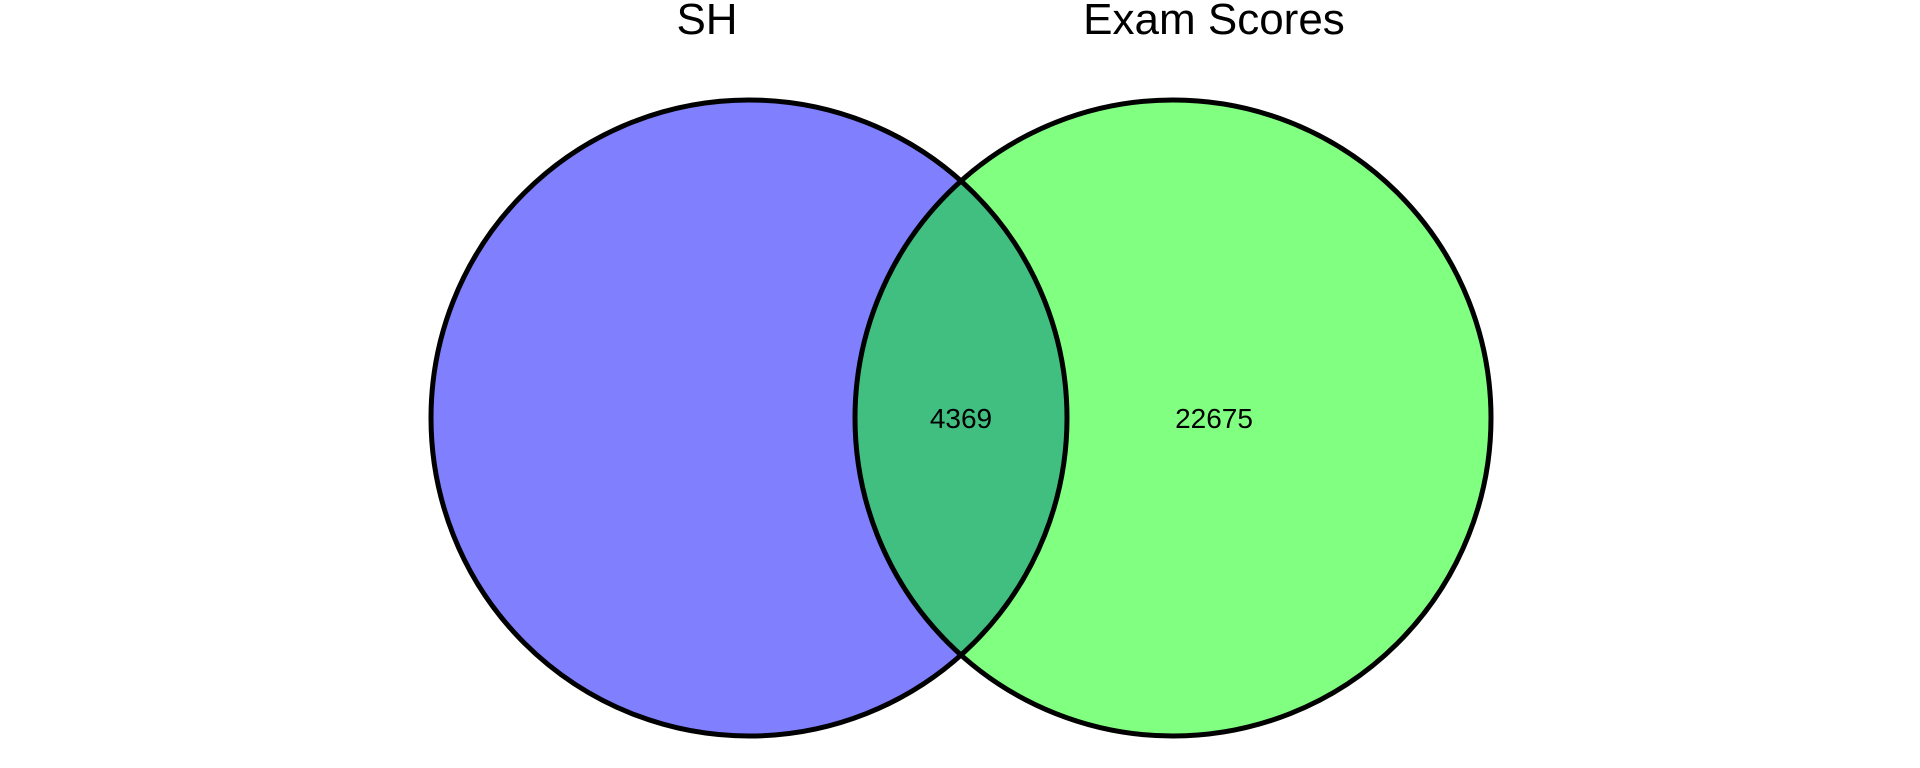 Image resolution: width=1920 pixels, height=768 pixels. I want to click on intersection-count: 4369, so click(961, 418).